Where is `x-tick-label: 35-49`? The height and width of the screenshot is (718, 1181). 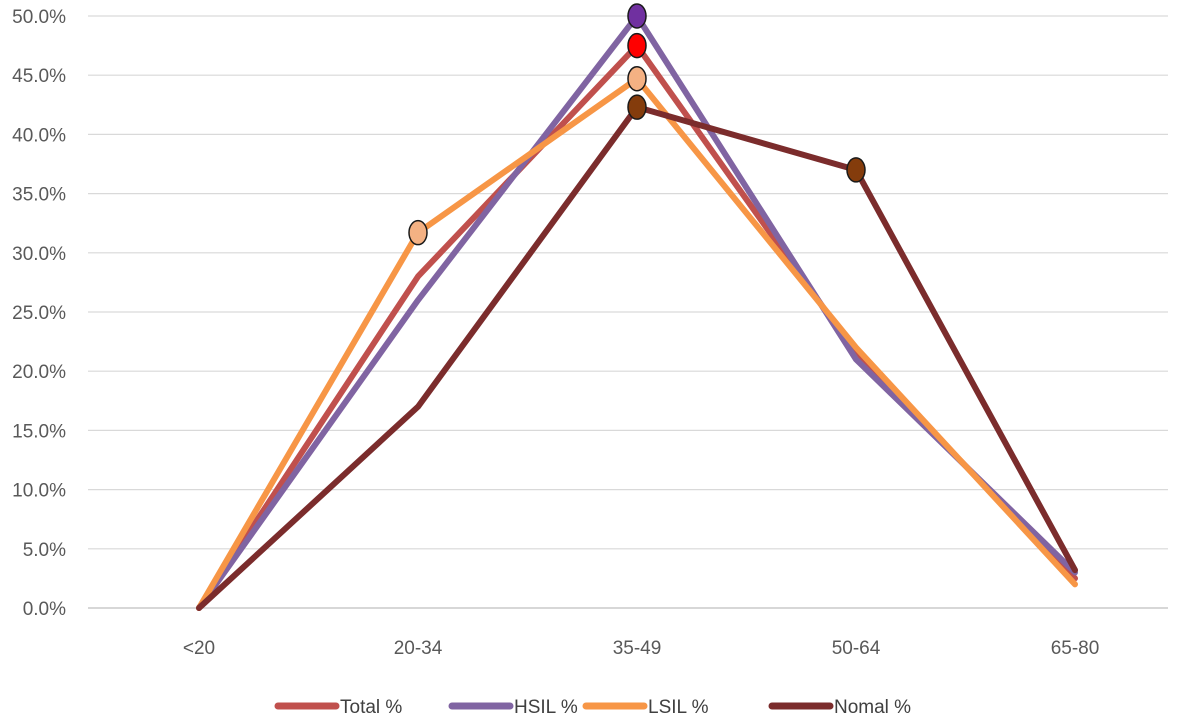
x-tick-label: 35-49 is located at coordinates (637, 648).